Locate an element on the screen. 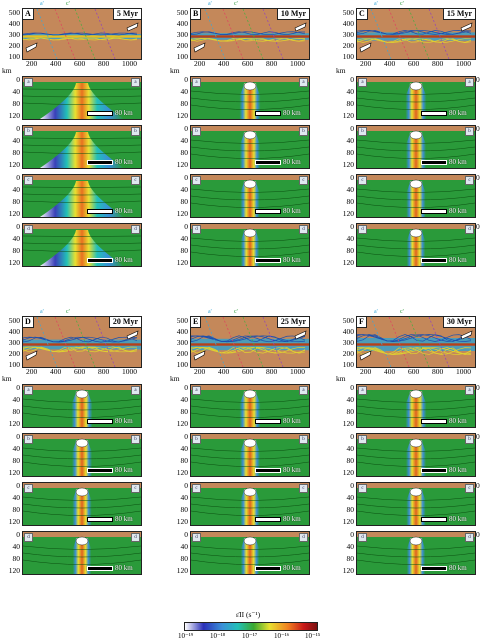 The height and width of the screenshot is (643, 500). plan-view-map: B 10 Myr is located at coordinates (250, 34).